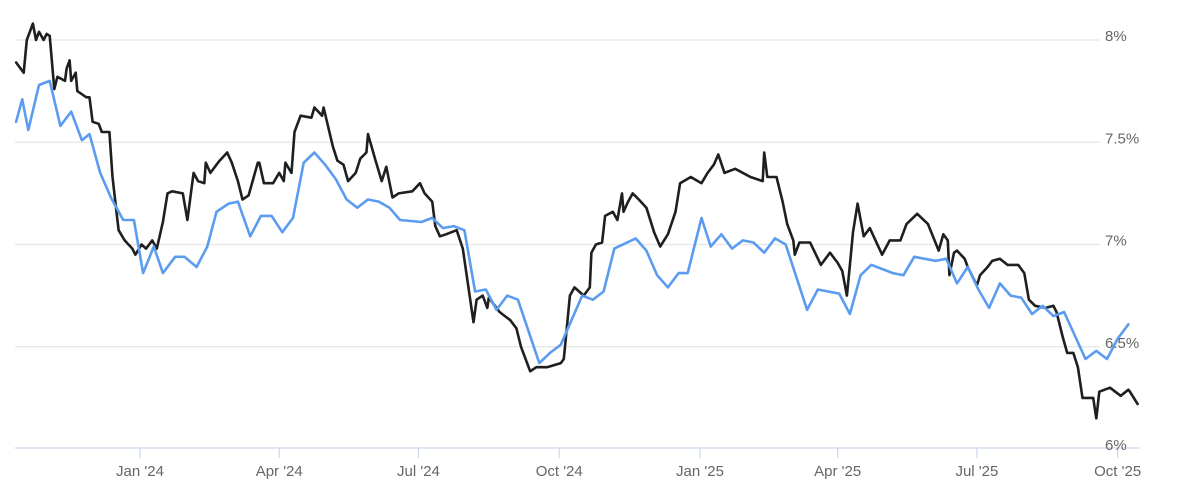 The height and width of the screenshot is (493, 1200). Describe the element at coordinates (1116, 36) in the screenshot. I see `y-tick-label: 8%` at that location.